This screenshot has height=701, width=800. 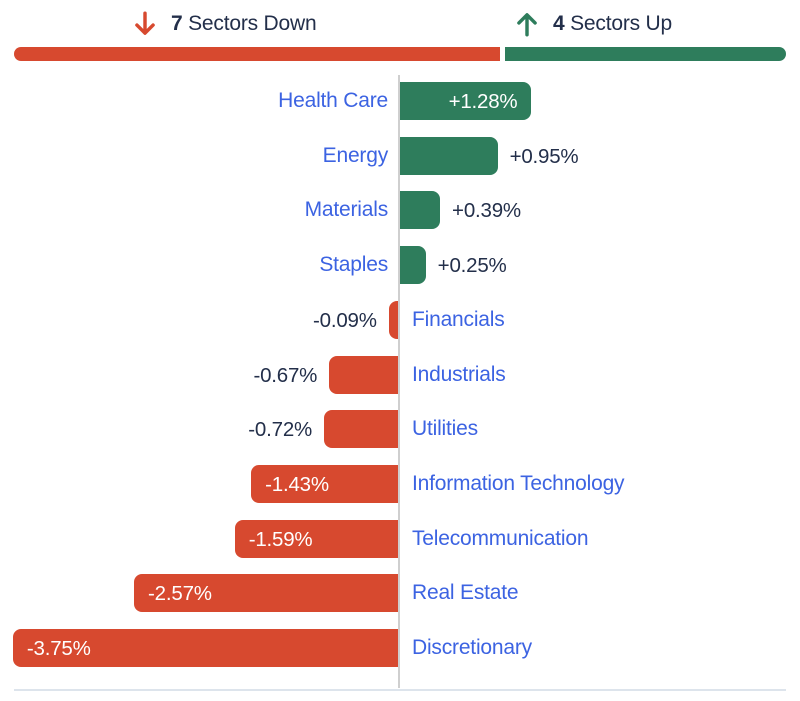 I want to click on arrow-up-icon, so click(x=527, y=25).